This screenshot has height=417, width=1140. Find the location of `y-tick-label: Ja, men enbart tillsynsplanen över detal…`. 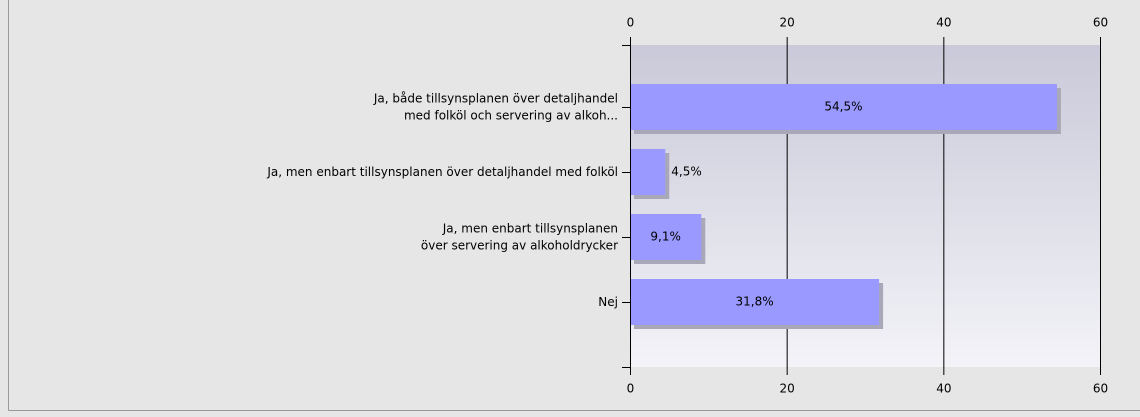

y-tick-label: Ja, men enbart tillsynsplanen över detal… is located at coordinates (442, 172).